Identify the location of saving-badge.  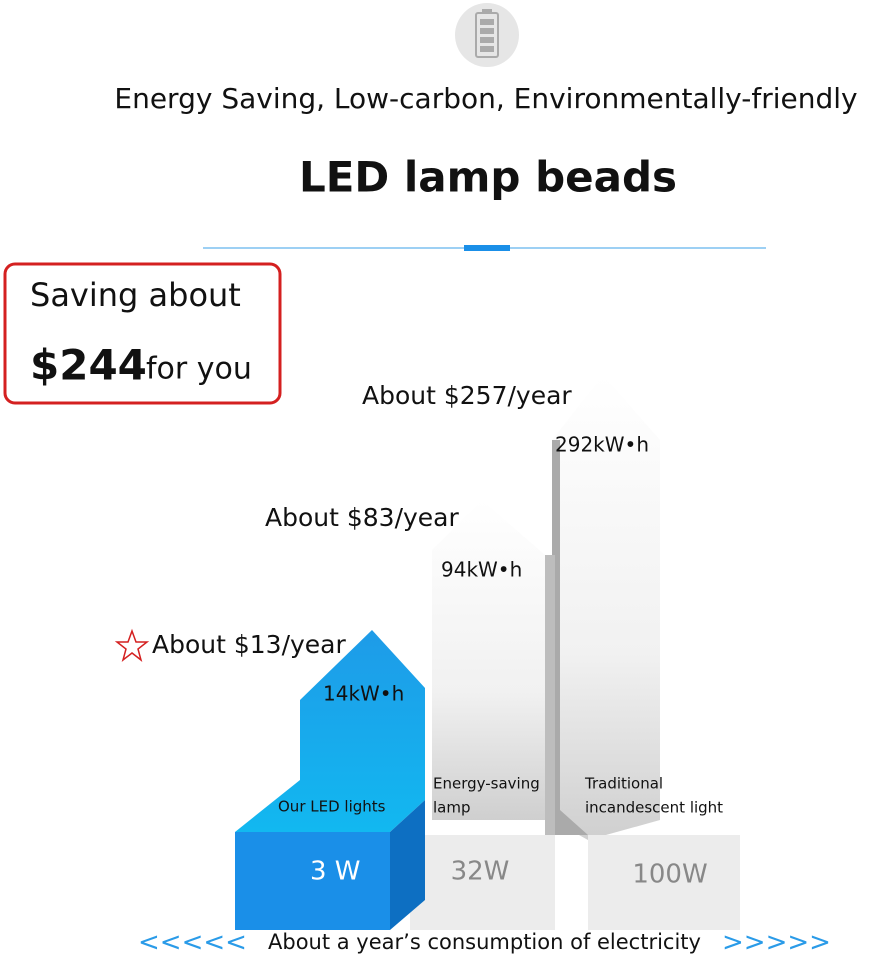
(142, 333).